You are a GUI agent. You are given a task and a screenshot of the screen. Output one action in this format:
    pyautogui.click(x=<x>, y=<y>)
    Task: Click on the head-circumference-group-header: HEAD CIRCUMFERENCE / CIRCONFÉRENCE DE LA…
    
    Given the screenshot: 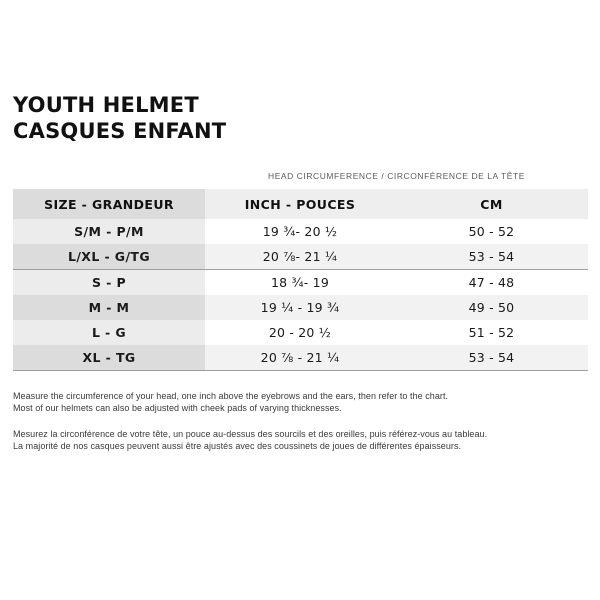 What is the action you would take?
    pyautogui.click(x=396, y=176)
    